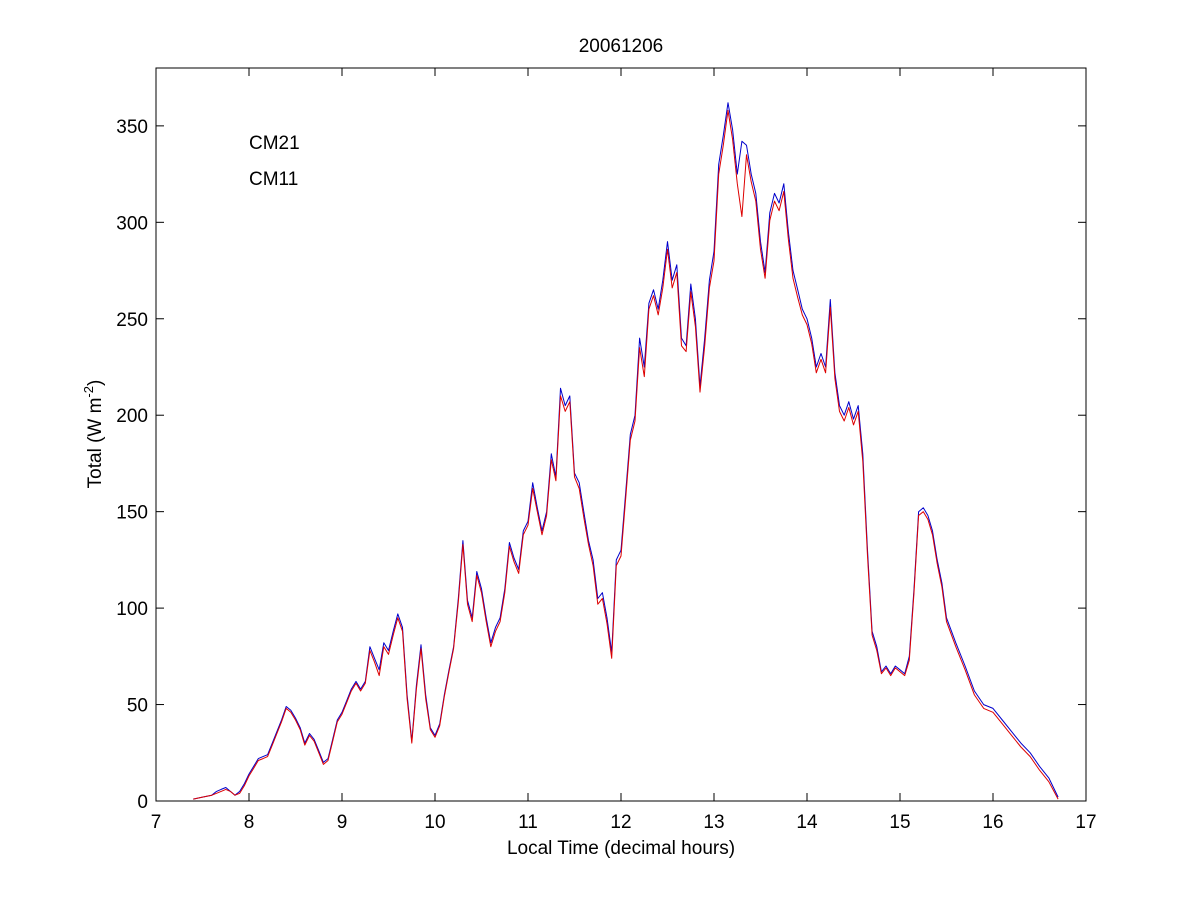 Image resolution: width=1200 pixels, height=900 pixels. I want to click on x-tick-label: 9, so click(342, 822).